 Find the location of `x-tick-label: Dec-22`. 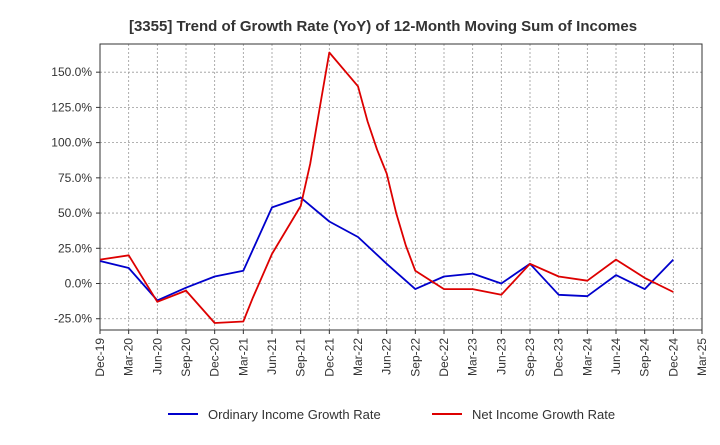

x-tick-label: Dec-22 is located at coordinates (444, 357).